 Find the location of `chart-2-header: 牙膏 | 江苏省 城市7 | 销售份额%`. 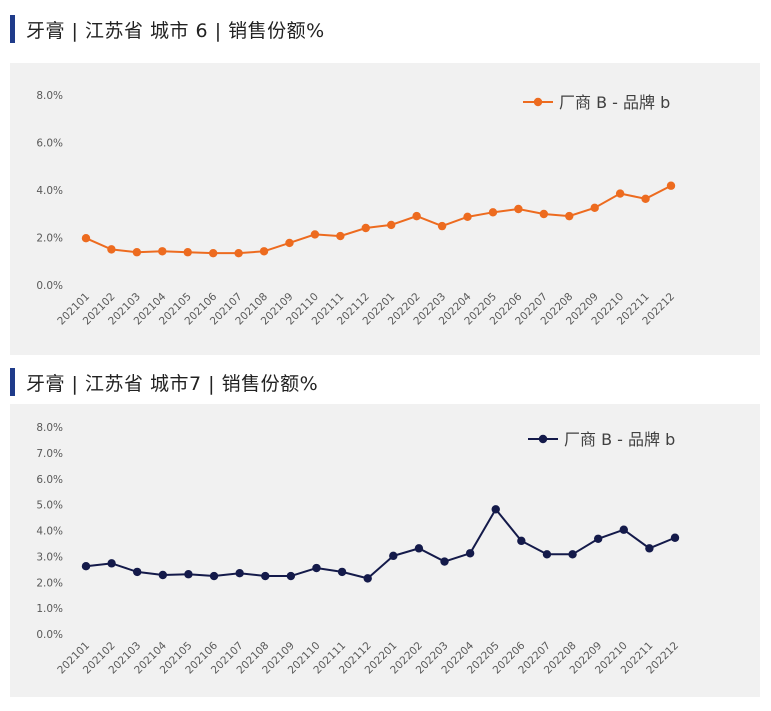

chart-2-header: 牙膏 | 江苏省 城市7 | 销售份额% is located at coordinates (164, 382).